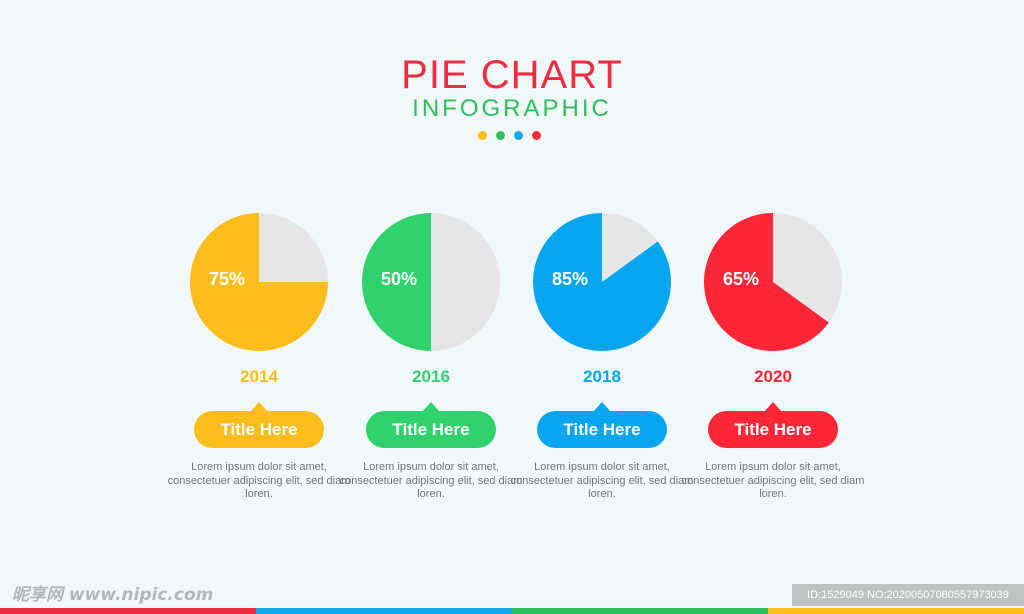 This screenshot has height=614, width=1024. I want to click on year-label: 2018, so click(602, 376).